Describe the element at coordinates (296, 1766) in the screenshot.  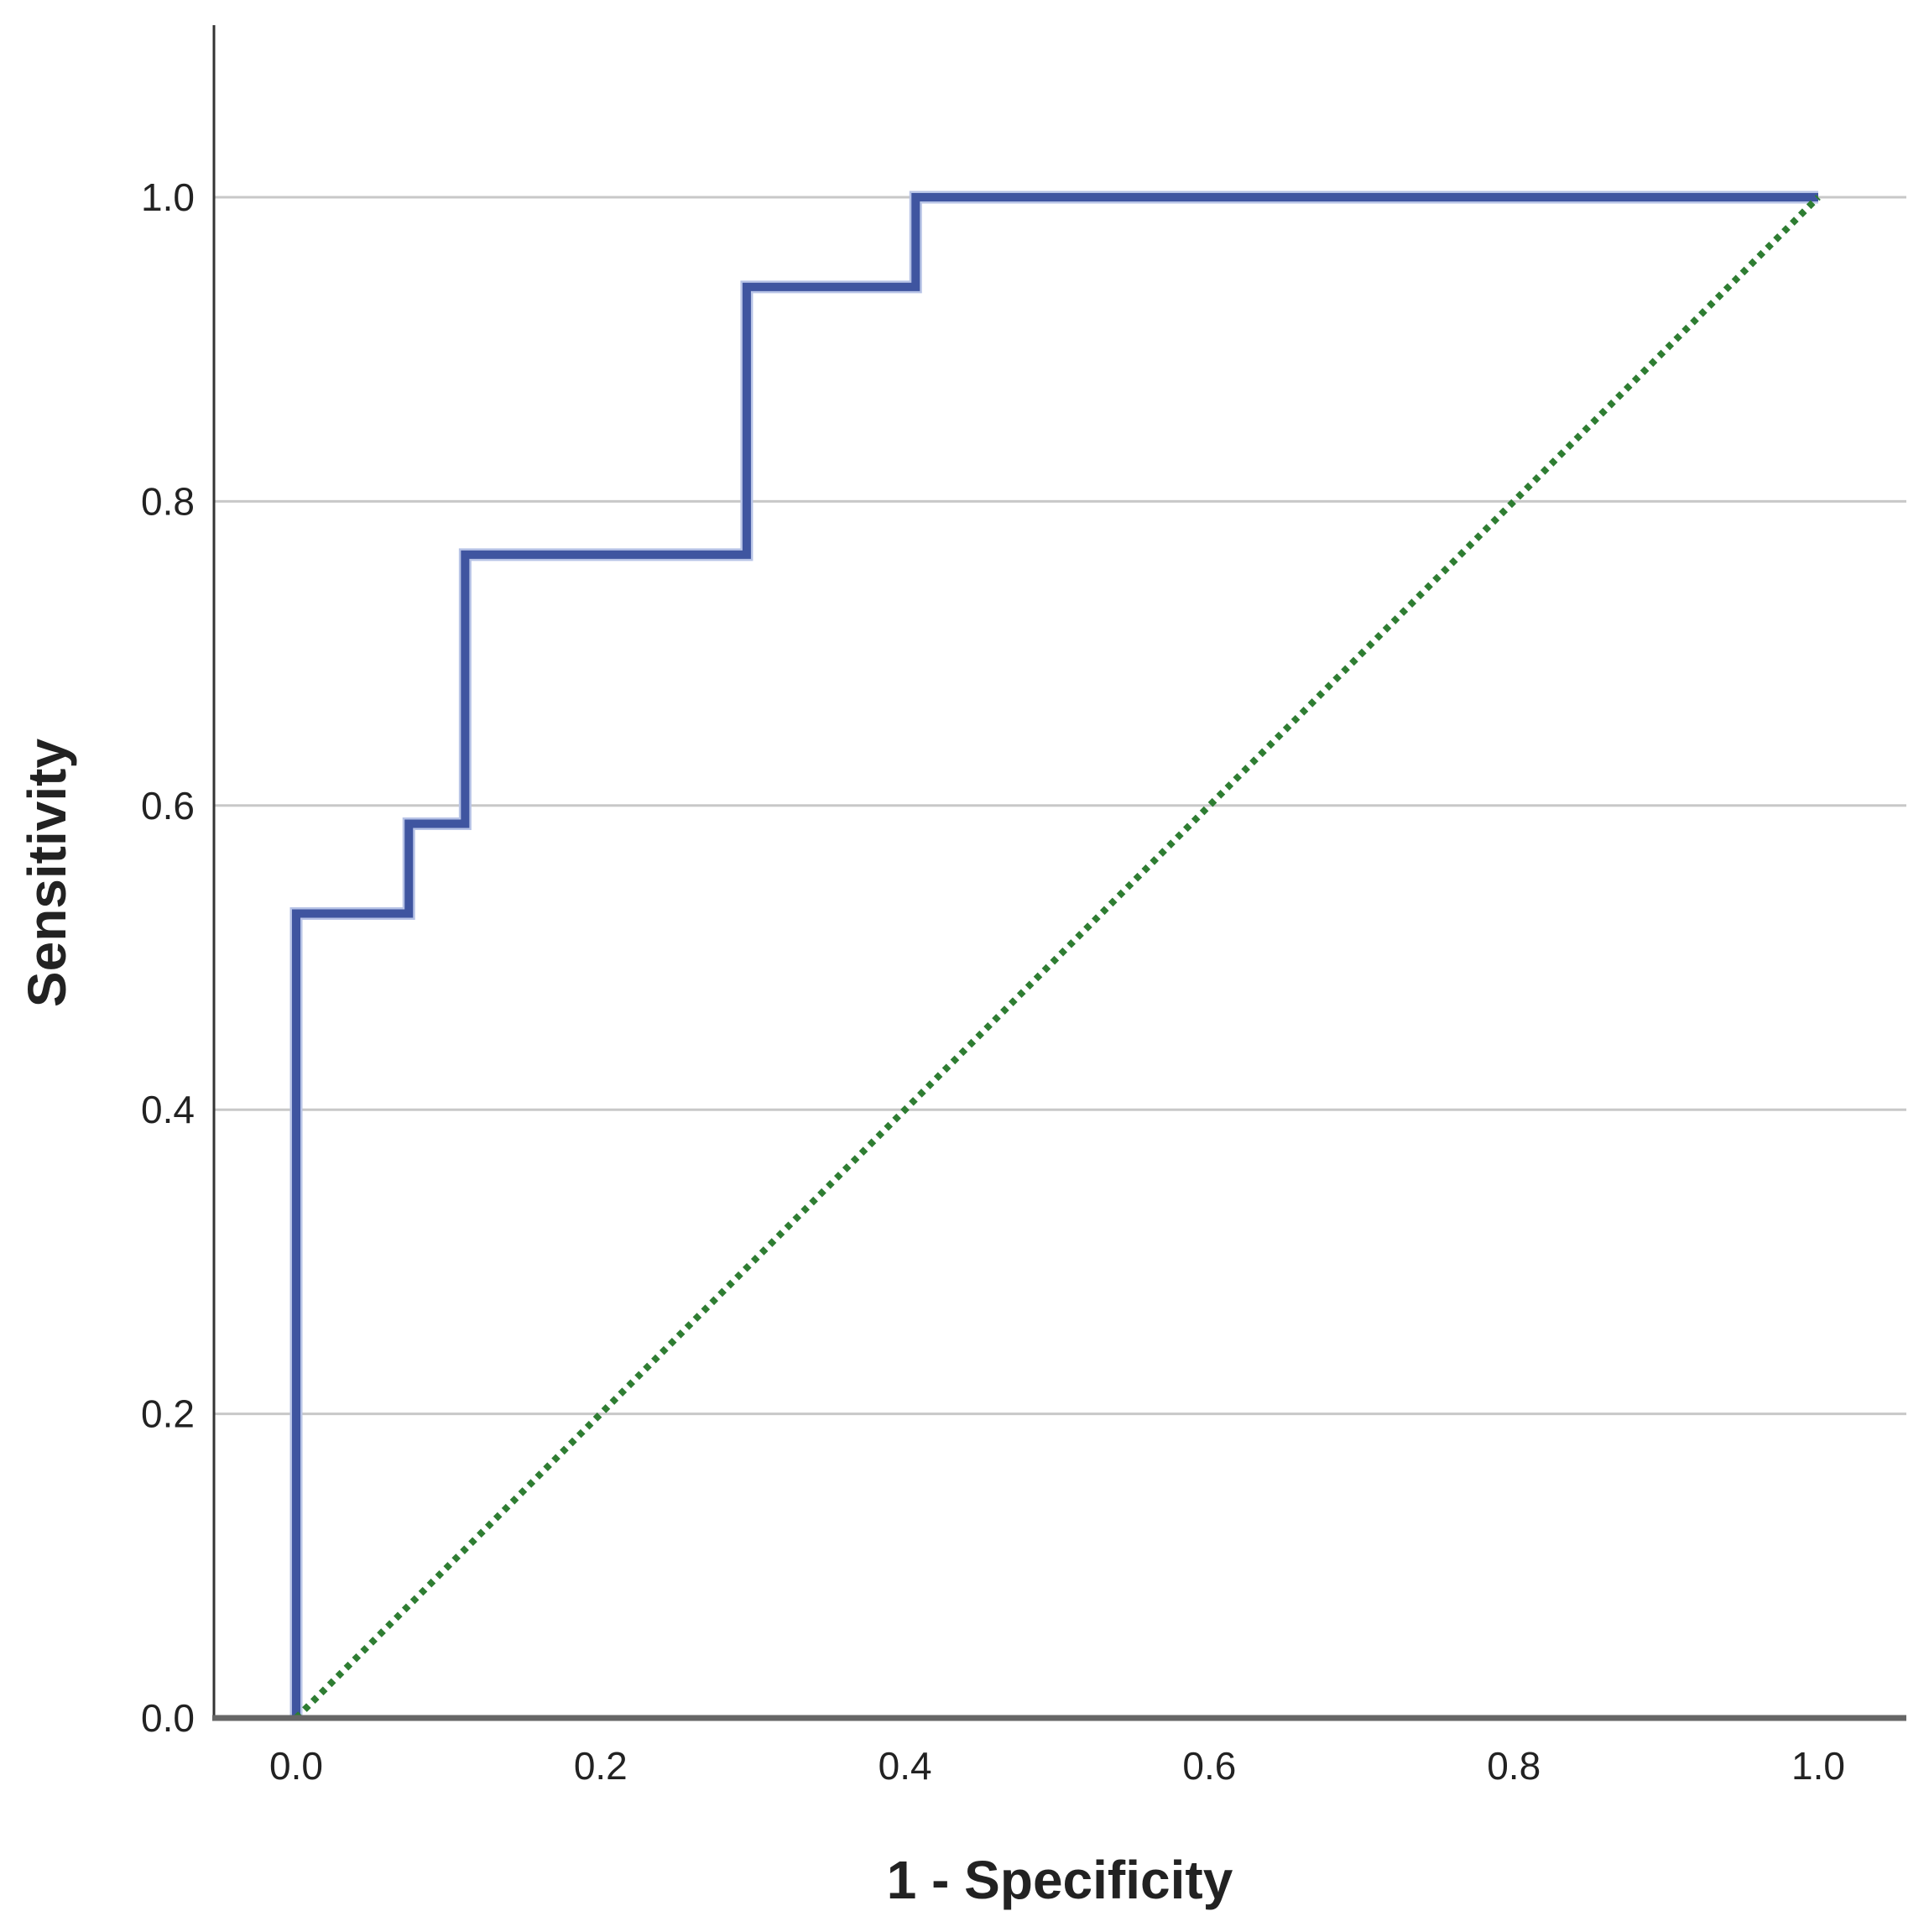
I see `x-tick-label: 0.0` at that location.